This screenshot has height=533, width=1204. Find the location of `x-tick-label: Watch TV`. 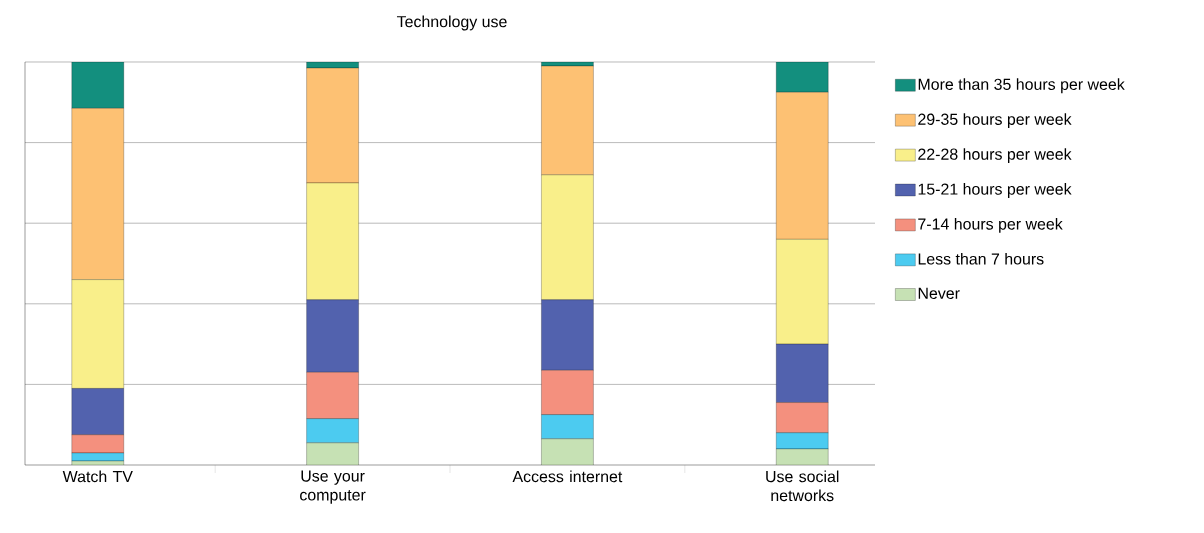

x-tick-label: Watch TV is located at coordinates (97, 476).